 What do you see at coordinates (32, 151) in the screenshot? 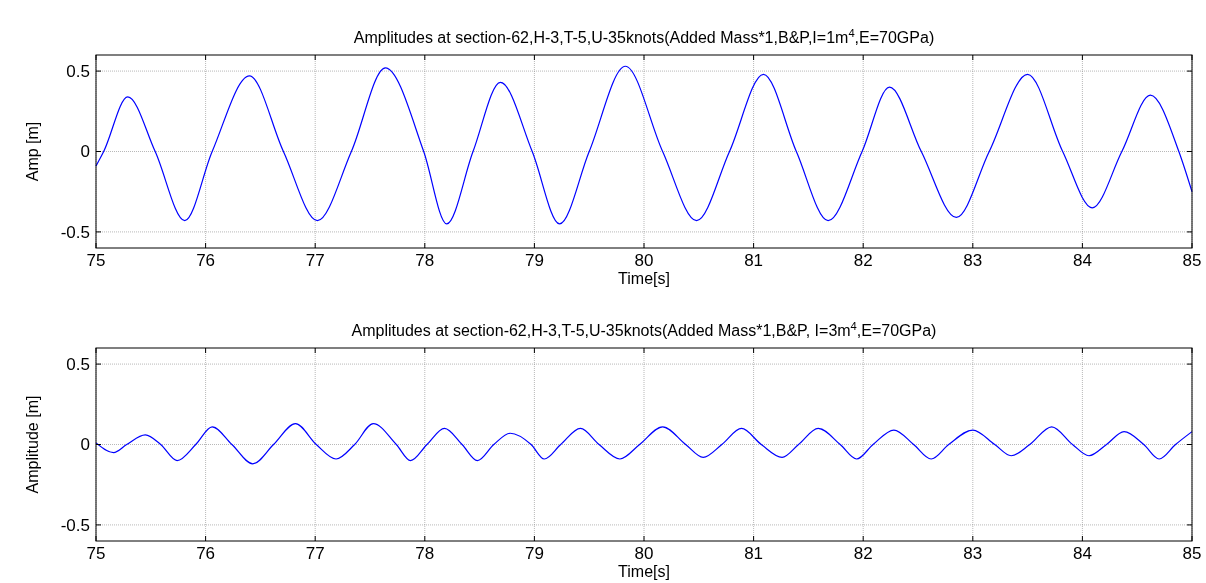
I see `y-axis-title: Amp [m]` at bounding box center [32, 151].